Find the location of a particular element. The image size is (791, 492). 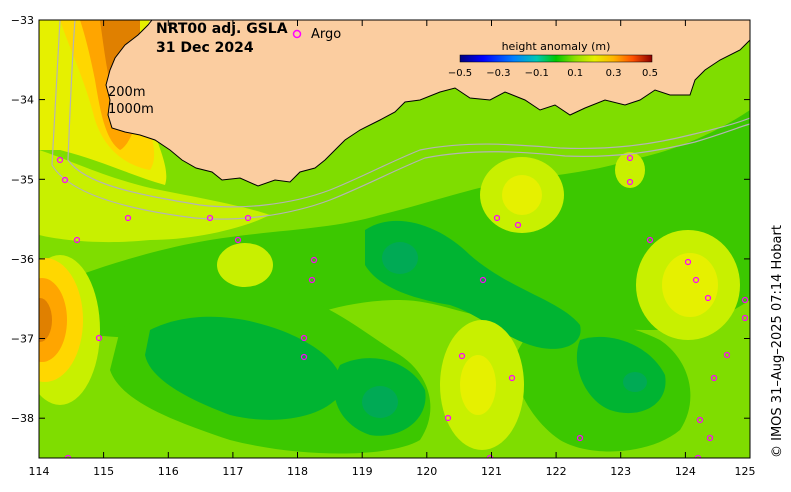

y-tick-label: −36 is located at coordinates (22, 259).